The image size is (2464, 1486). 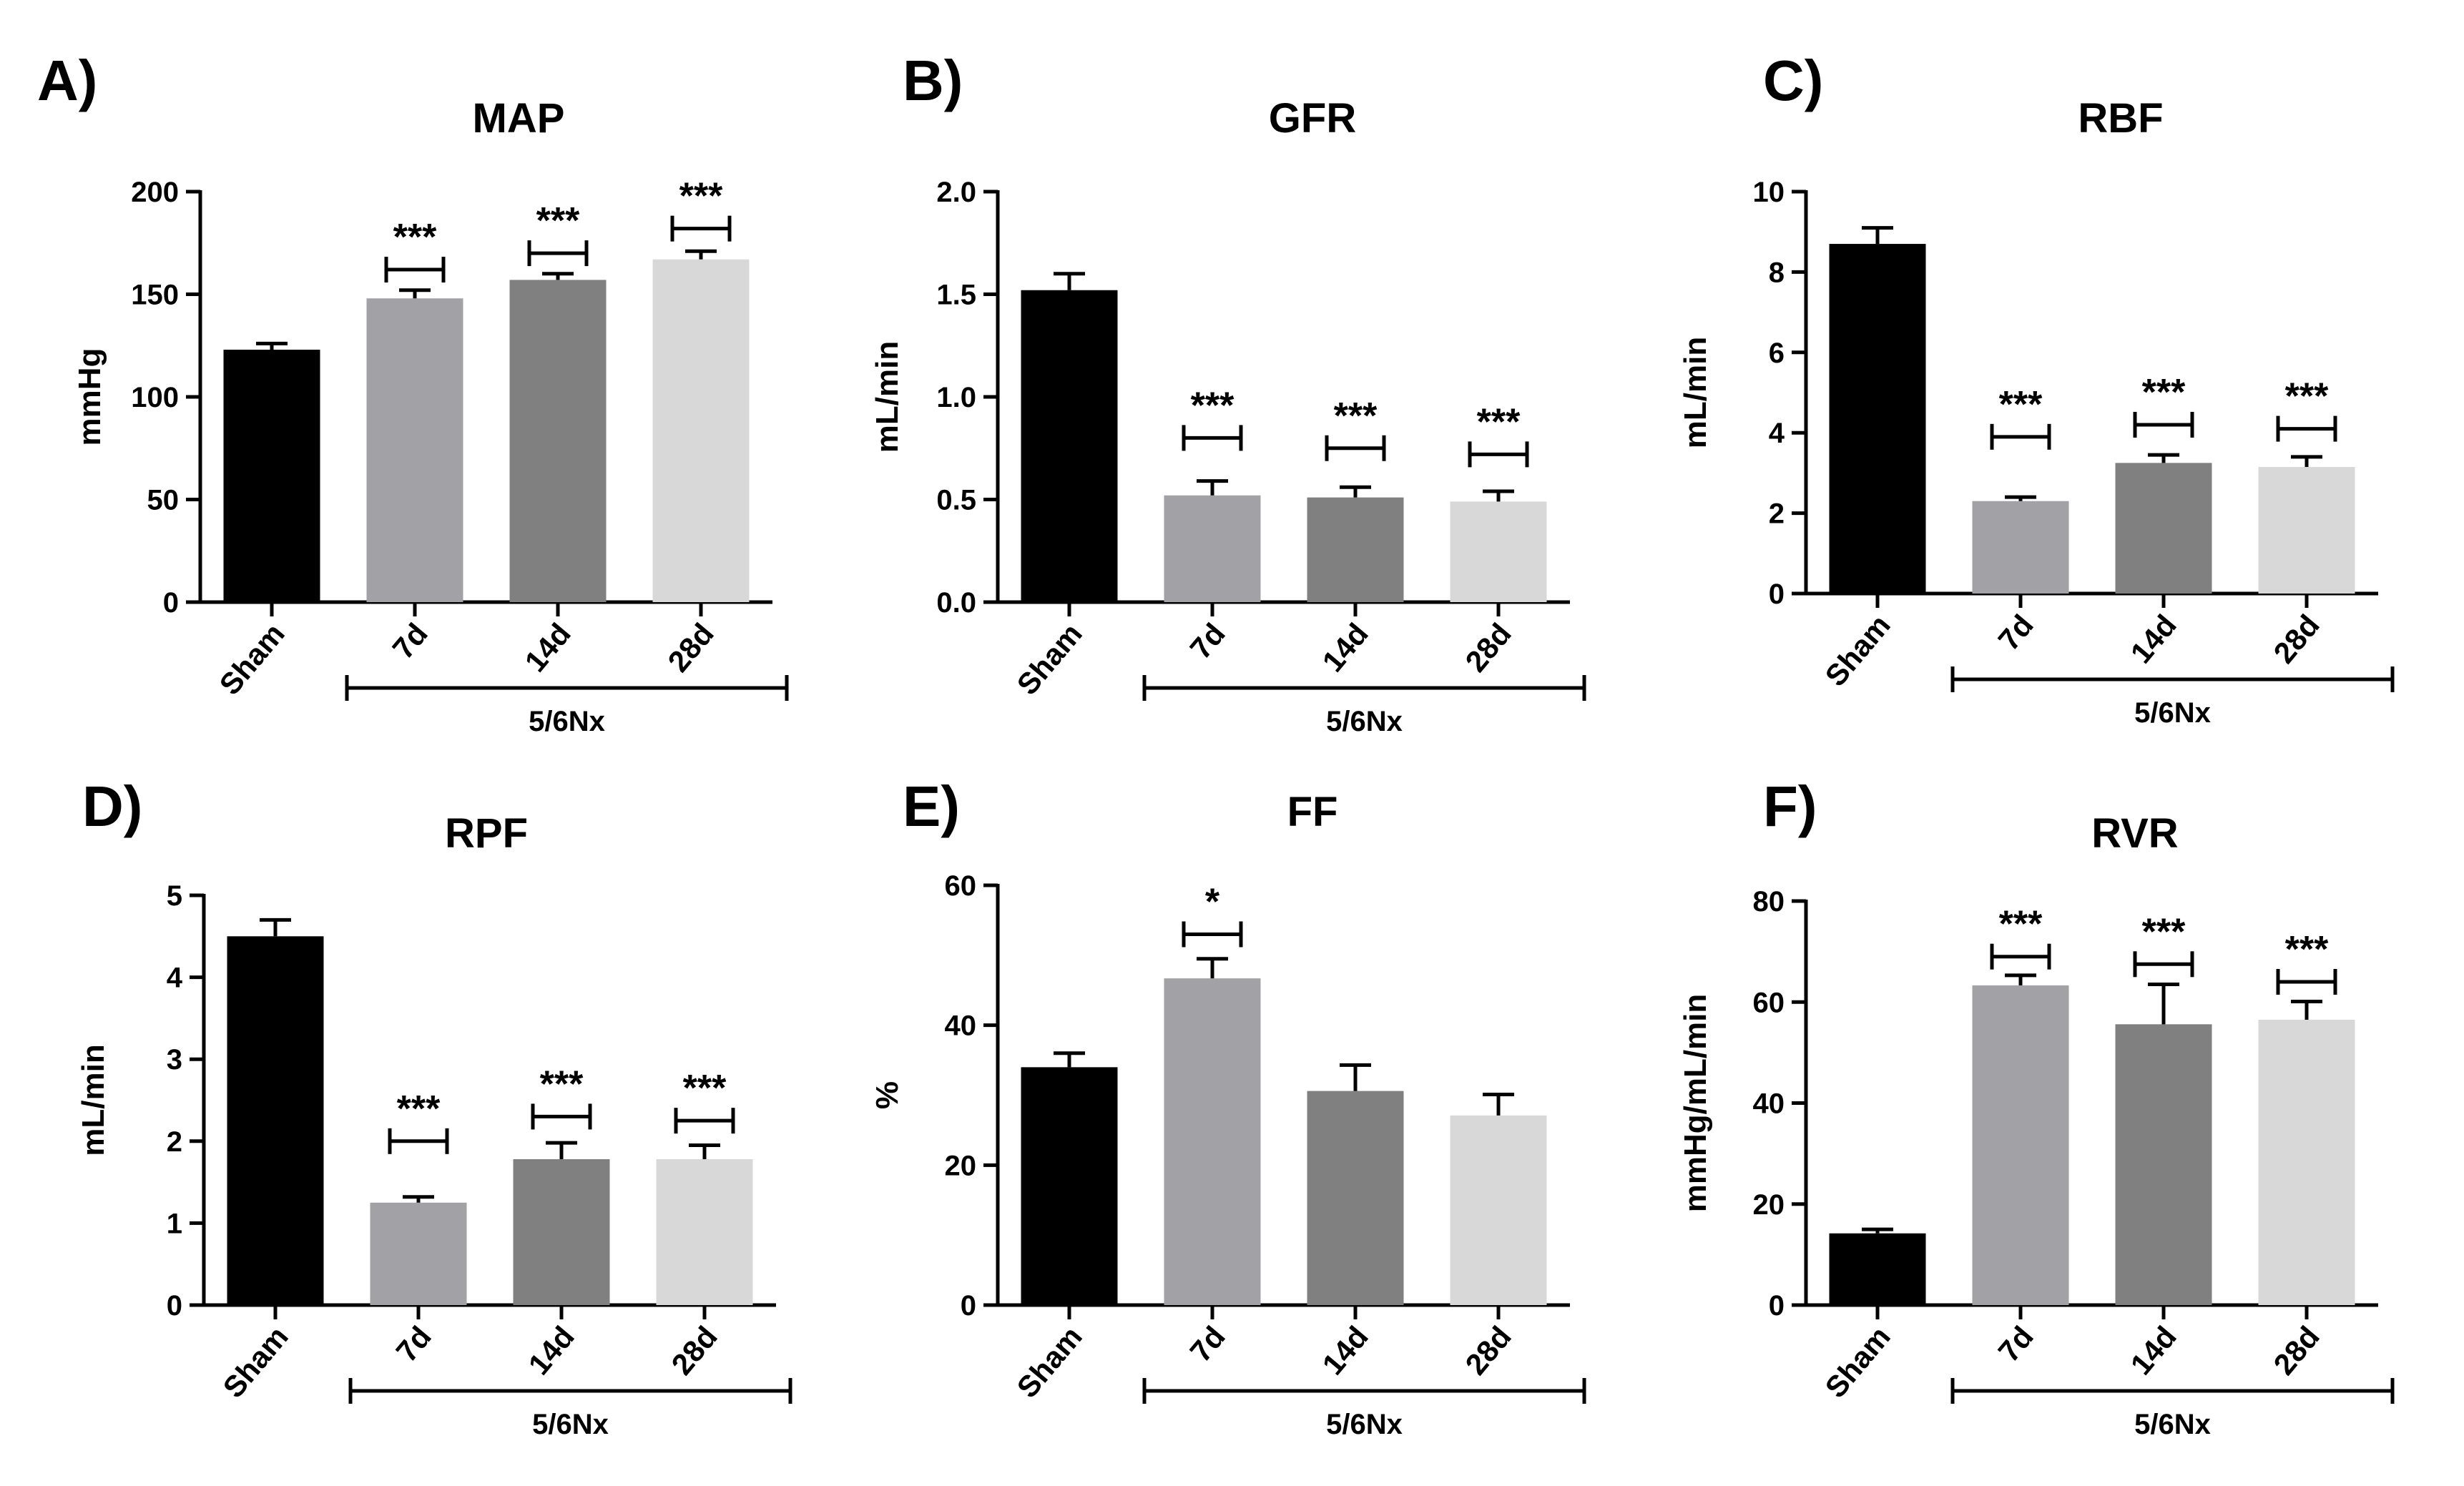 What do you see at coordinates (1312, 812) in the screenshot?
I see `chart-title: FF` at bounding box center [1312, 812].